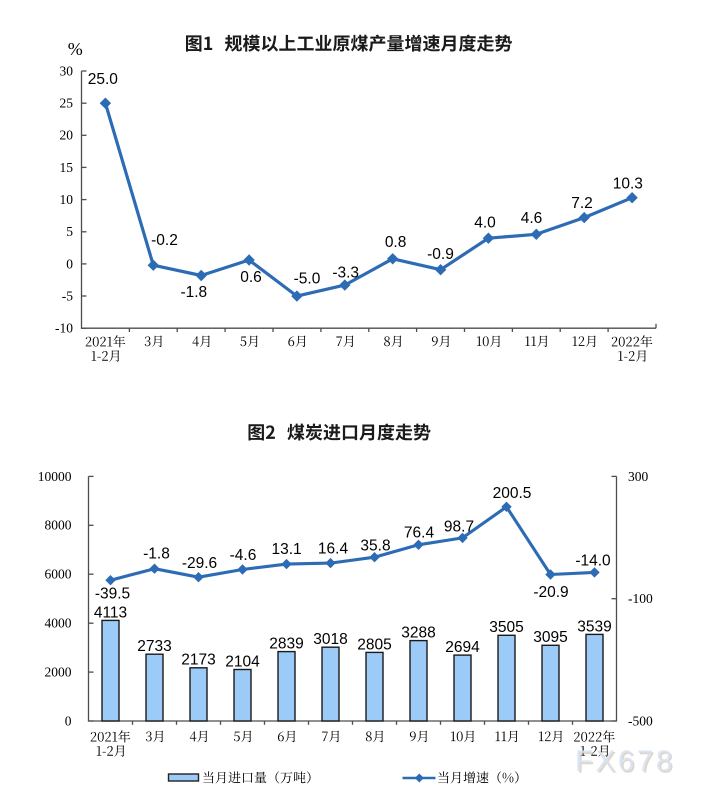 The image size is (702, 802). What do you see at coordinates (550, 637) in the screenshot?
I see `svg-text: 3095` at bounding box center [550, 637].